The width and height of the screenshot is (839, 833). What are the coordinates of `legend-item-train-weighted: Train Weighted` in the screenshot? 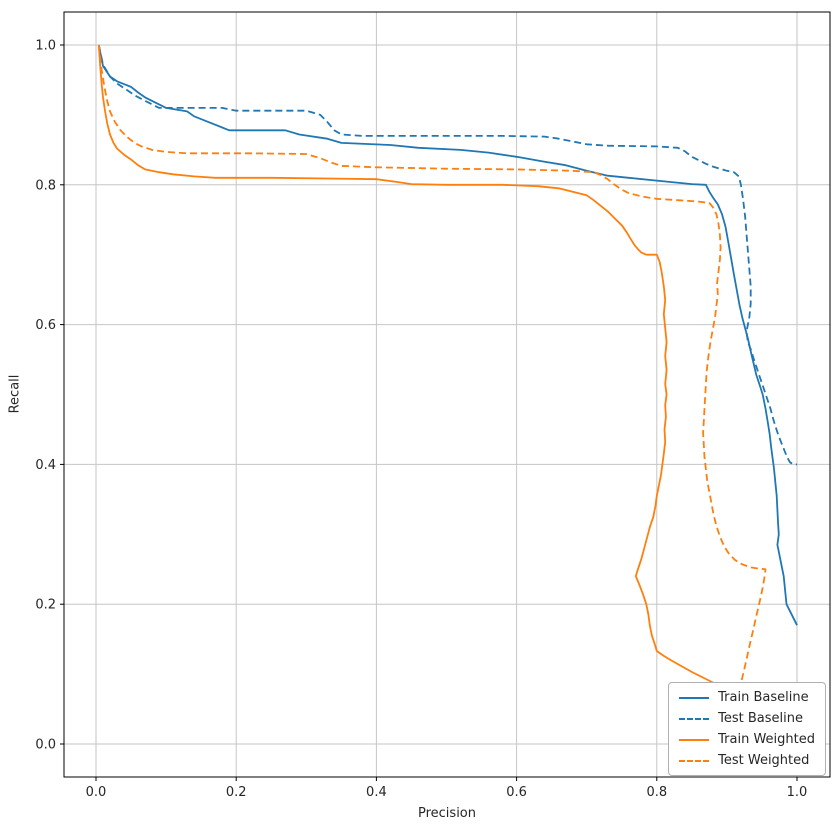 It's located at (747, 739).